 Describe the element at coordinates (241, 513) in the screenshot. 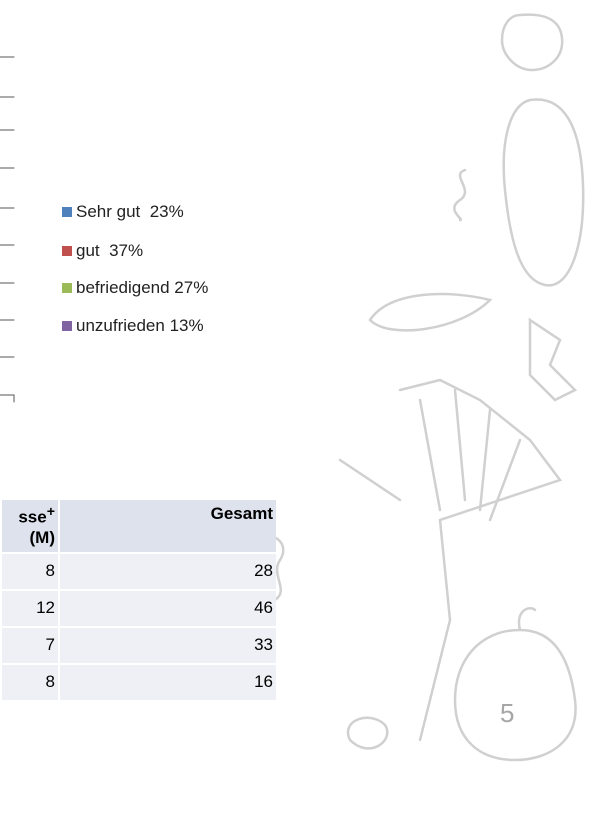

I see `header-text: Gesamt` at that location.